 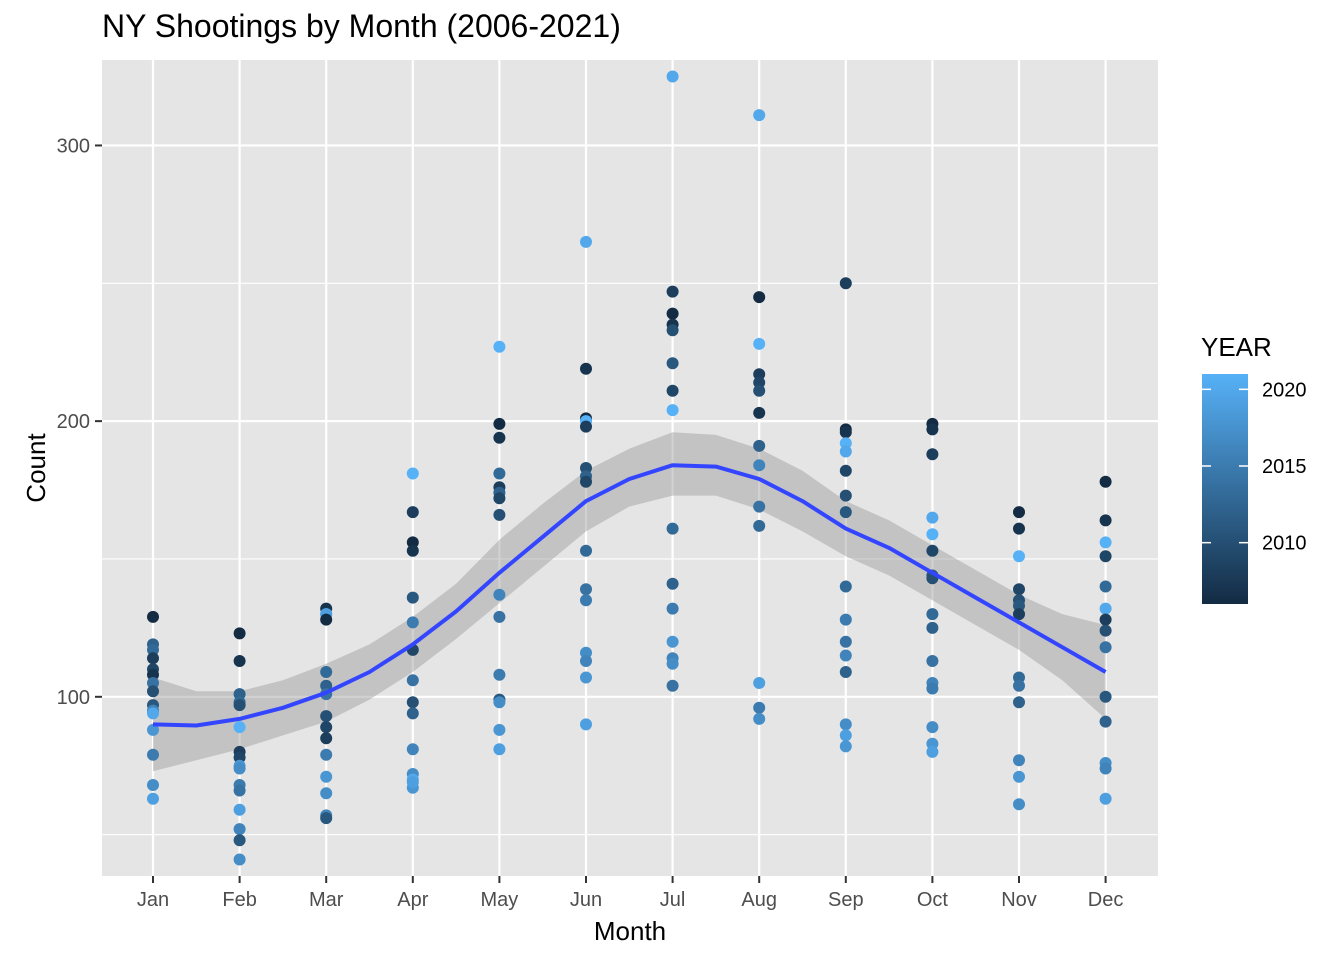 What do you see at coordinates (933, 900) in the screenshot?
I see `x-tick-label: Oct` at bounding box center [933, 900].